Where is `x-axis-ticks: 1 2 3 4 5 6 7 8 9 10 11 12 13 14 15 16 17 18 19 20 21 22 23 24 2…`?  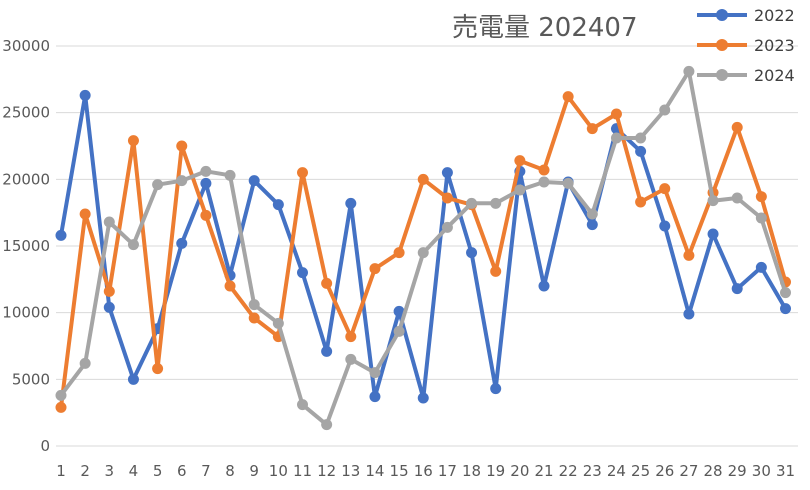 x-axis-ticks: 1 2 3 4 5 6 7 8 9 10 11 12 13 14 15 16 17 18 19 20 21 22 23 24 2… is located at coordinates (425, 471).